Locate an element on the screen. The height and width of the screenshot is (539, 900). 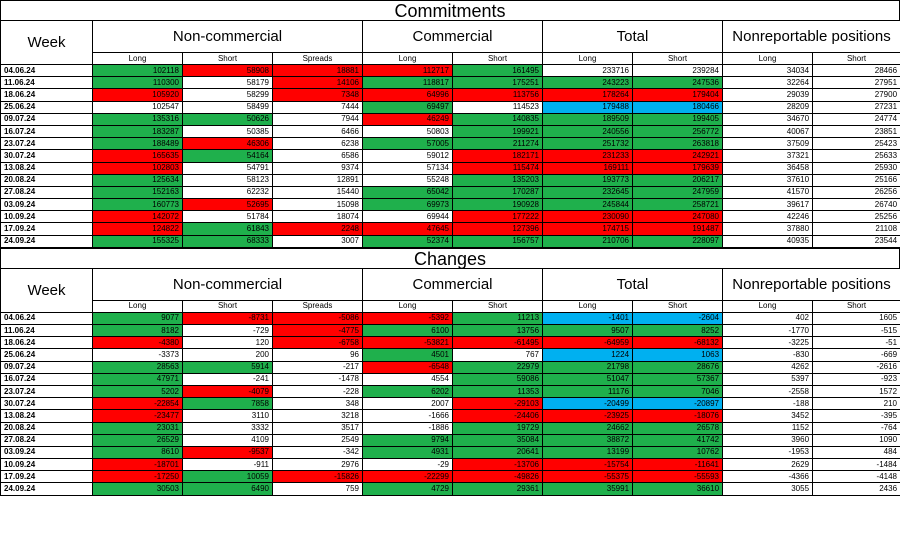
value-cell: -395 is located at coordinates (856, 416).